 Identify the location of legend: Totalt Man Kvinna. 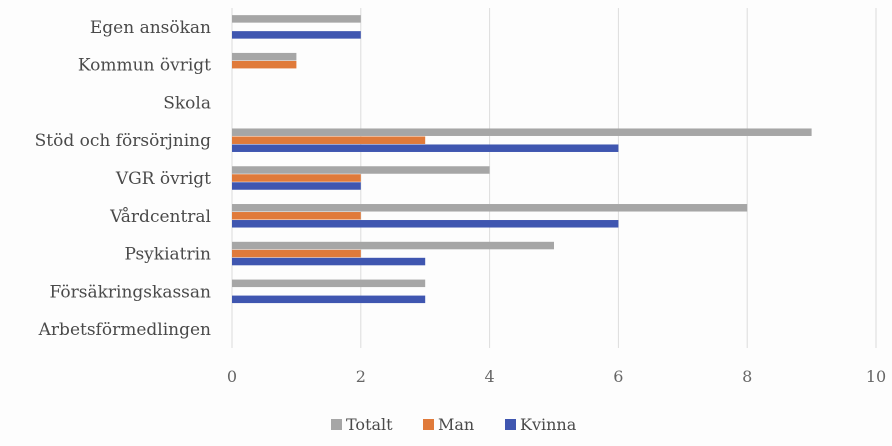
(454, 424).